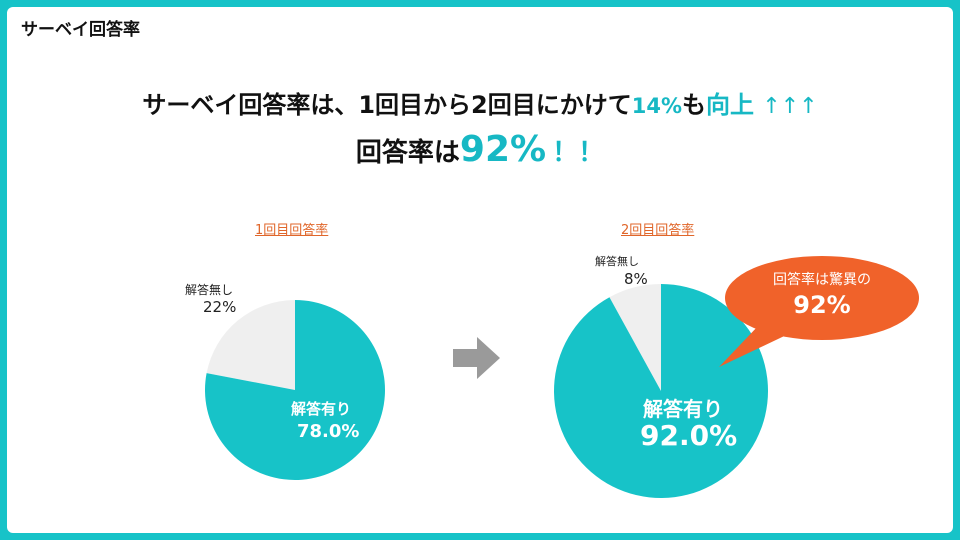 The width and height of the screenshot is (960, 540). What do you see at coordinates (656, 106) in the screenshot?
I see `headline-highlight: 14%` at bounding box center [656, 106].